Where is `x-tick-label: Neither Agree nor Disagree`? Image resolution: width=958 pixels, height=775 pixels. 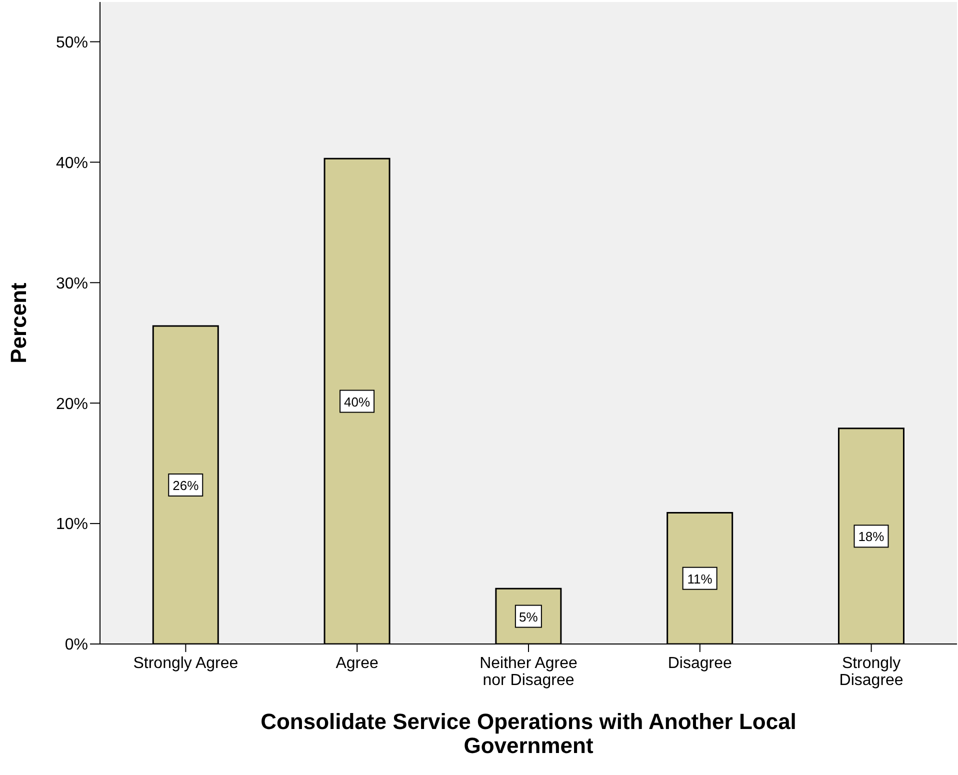
x-tick-label: Neither Agree nor Disagree is located at coordinates (529, 672).